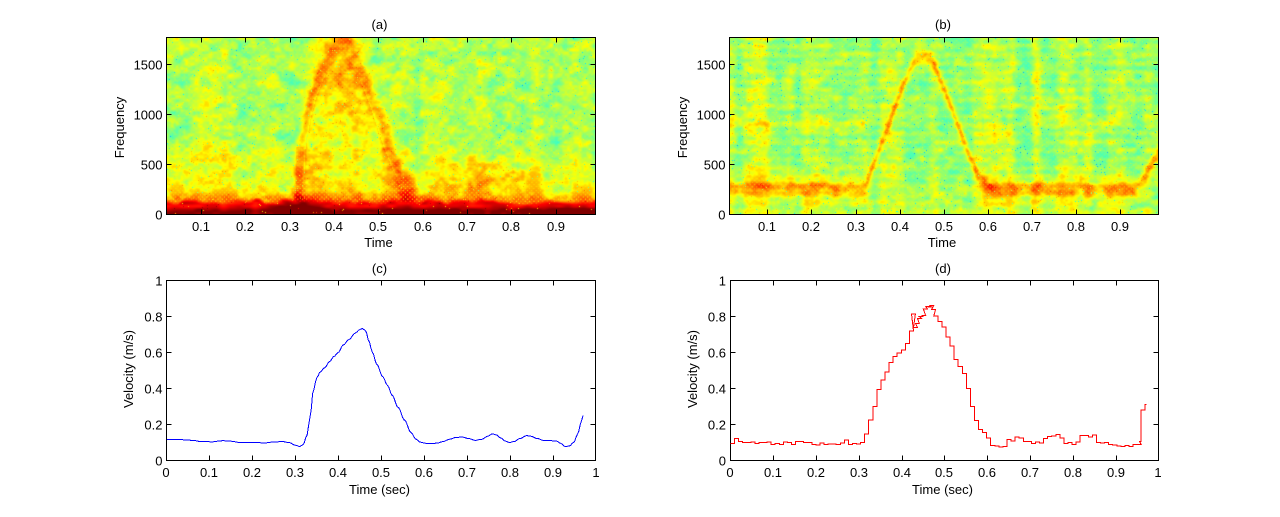 The width and height of the screenshot is (1280, 517). Describe the element at coordinates (943, 268) in the screenshot. I see `svg-text: (d)` at that location.